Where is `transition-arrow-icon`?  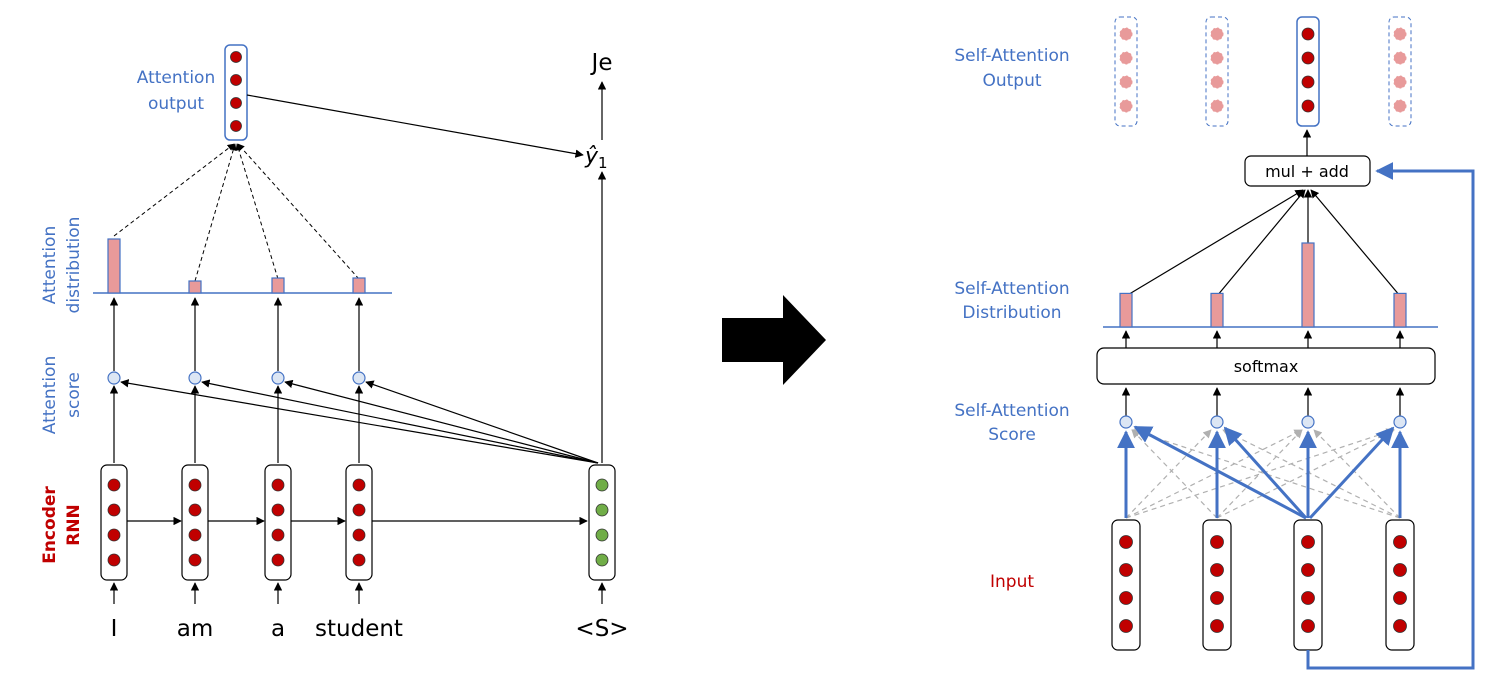 transition-arrow-icon is located at coordinates (774, 340).